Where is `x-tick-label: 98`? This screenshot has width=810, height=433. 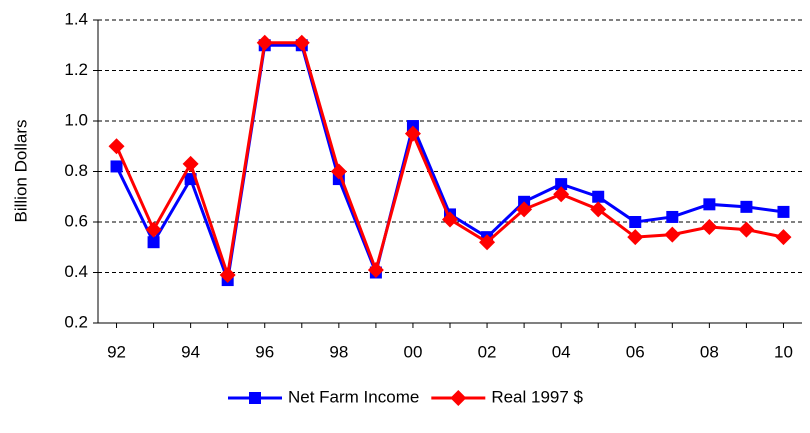 x-tick-label: 98 is located at coordinates (338, 351).